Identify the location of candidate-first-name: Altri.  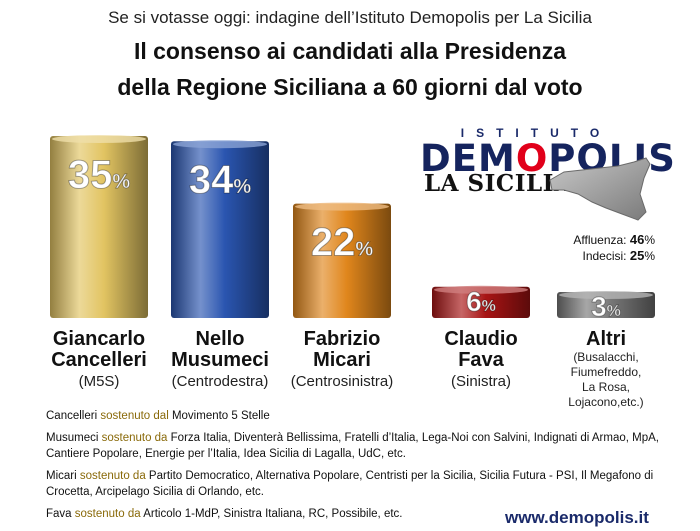
(606, 339).